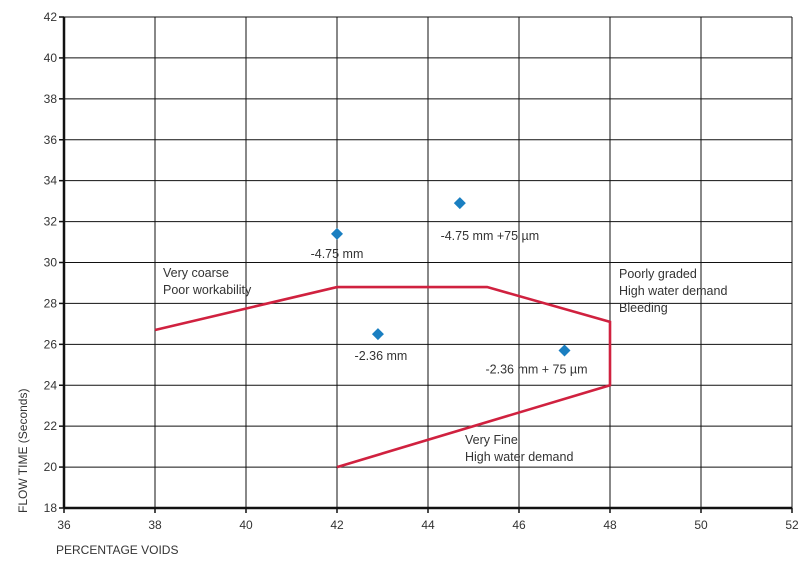 This screenshot has height=563, width=808. Describe the element at coordinates (51, 467) in the screenshot. I see `y-tick-label: 20` at that location.